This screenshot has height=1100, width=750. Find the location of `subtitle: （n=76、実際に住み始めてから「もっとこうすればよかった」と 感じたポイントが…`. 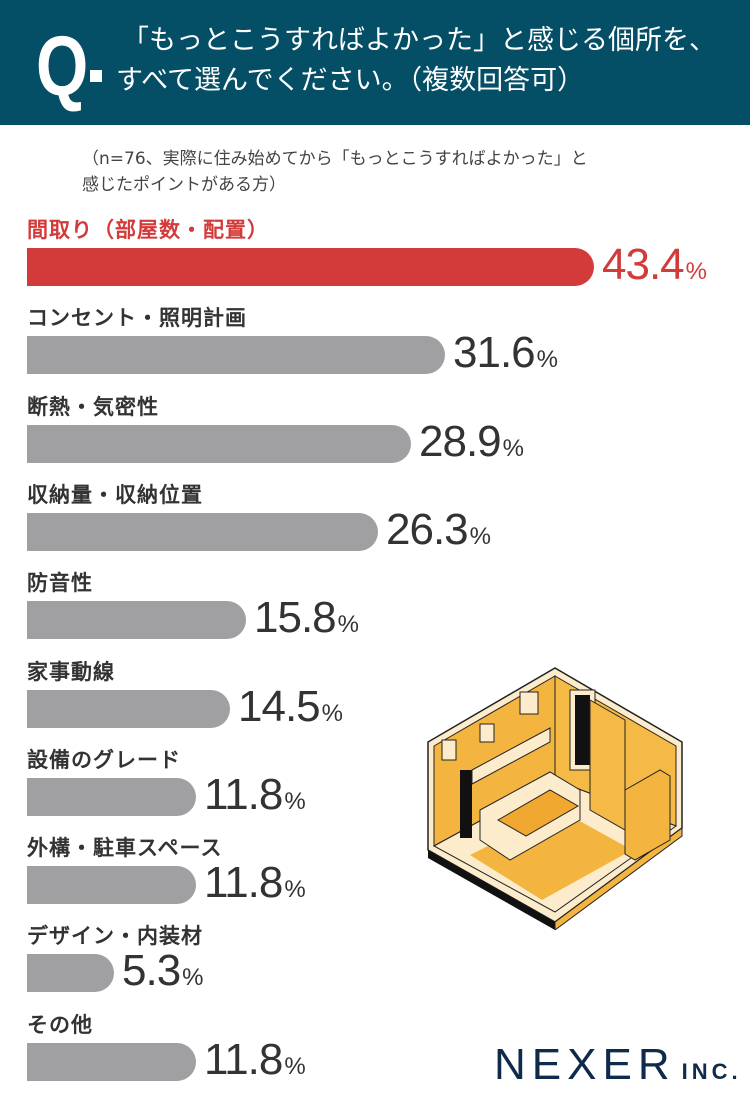

subtitle: （n=76、実際に住み始めてから「もっとこうすればよかった」と 感じたポイントが… is located at coordinates (335, 172).